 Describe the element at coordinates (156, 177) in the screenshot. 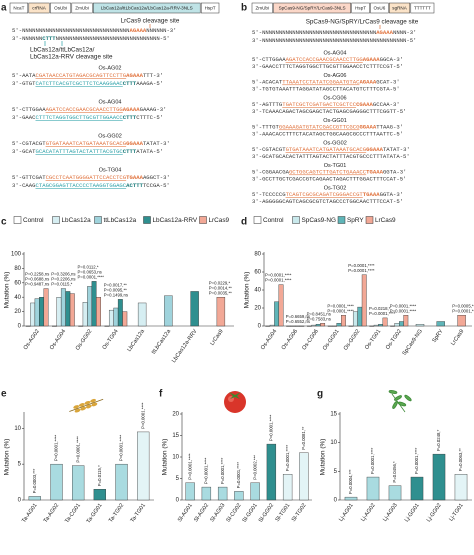

I see `sequence-segment: AGGCT-3'` at that location.